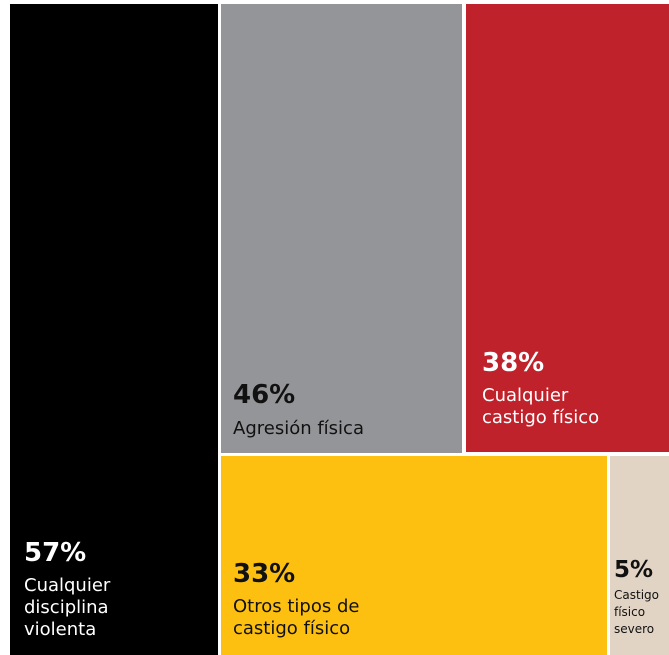 Image resolution: width=669 pixels, height=655 pixels. I want to click on percent-label: 33%, so click(264, 574).